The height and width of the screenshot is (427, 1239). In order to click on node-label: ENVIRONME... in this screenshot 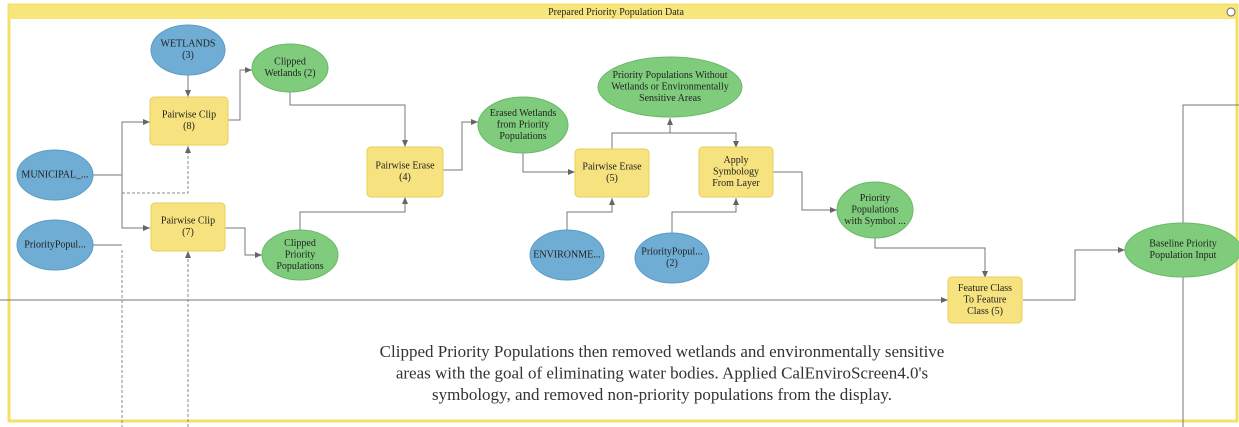, I will do `click(567, 254)`.